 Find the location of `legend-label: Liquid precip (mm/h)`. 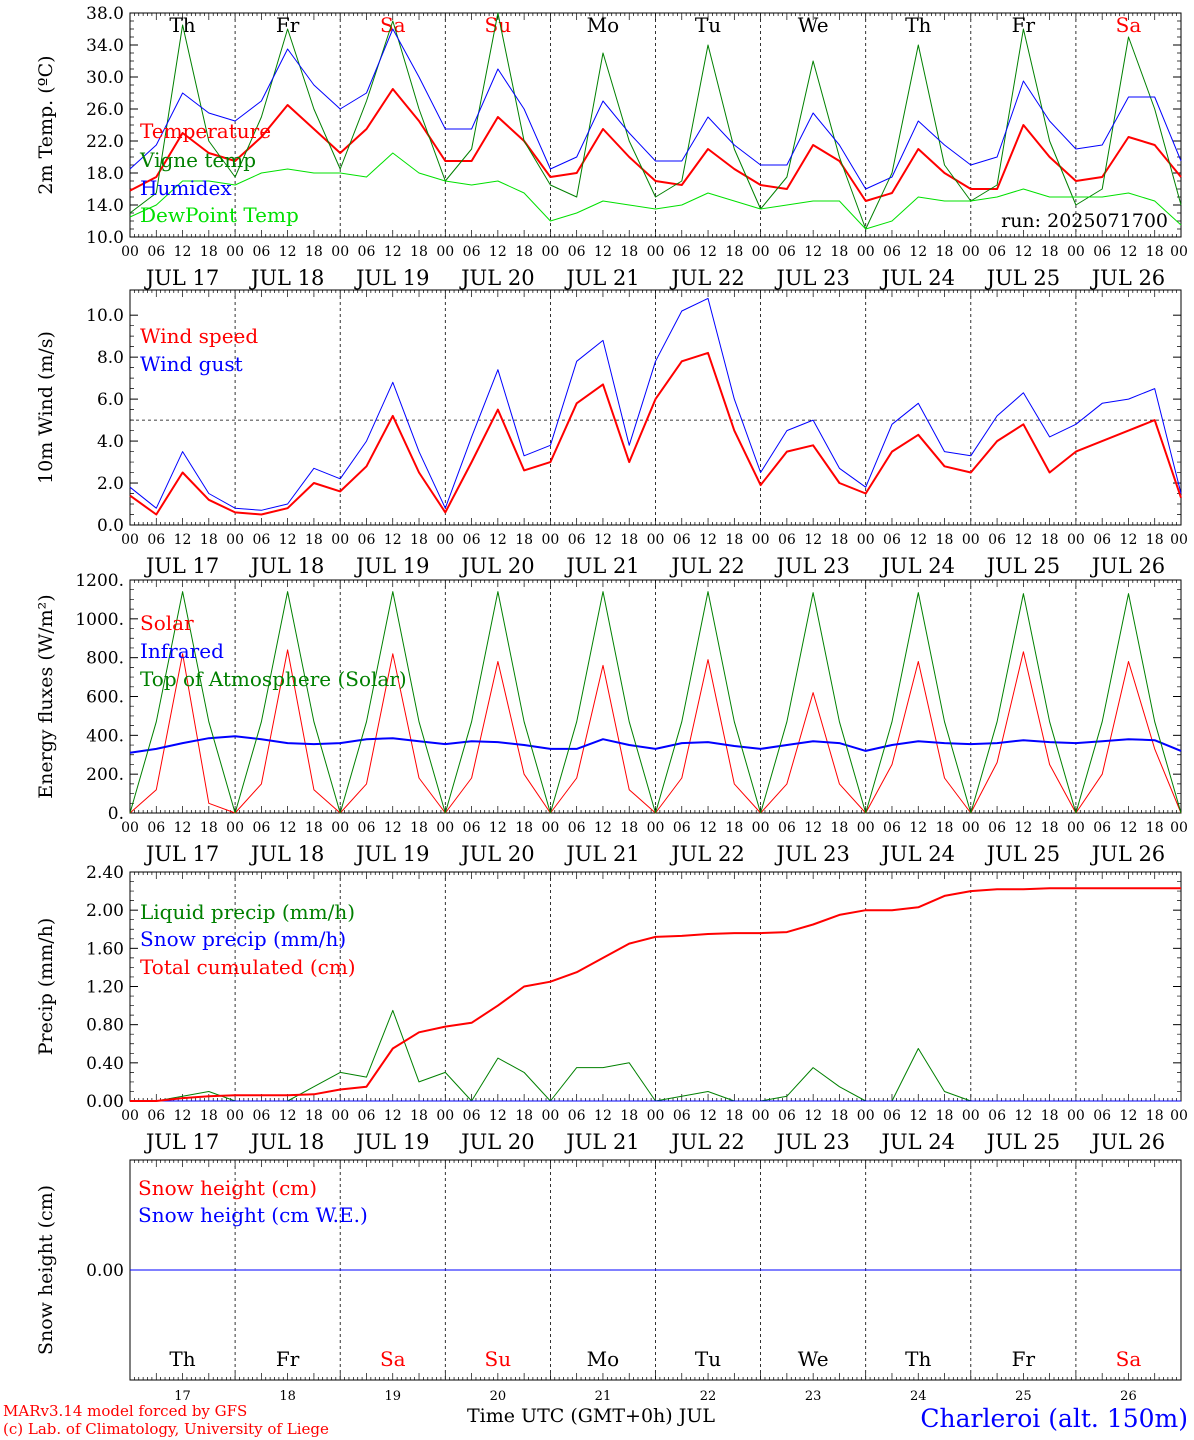

legend-label: Liquid precip (mm/h) is located at coordinates (247, 912).